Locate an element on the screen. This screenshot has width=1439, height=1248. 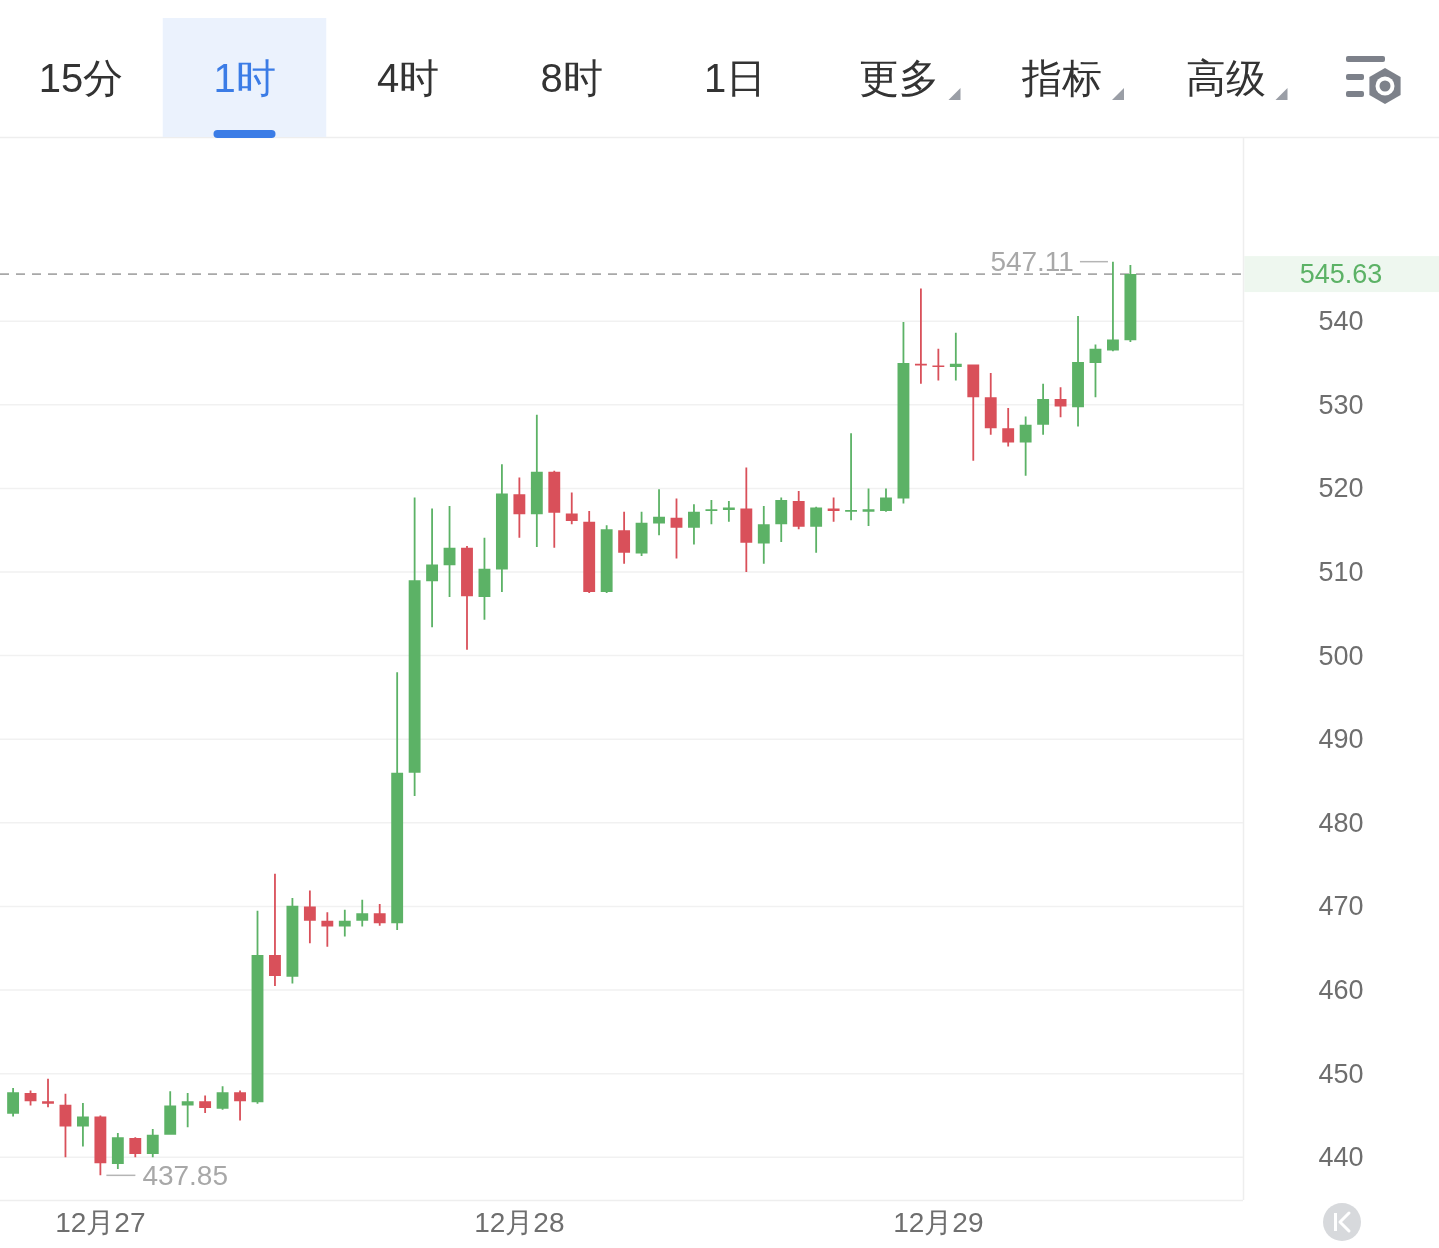
y-tick-label: 500 is located at coordinates (1341, 655).